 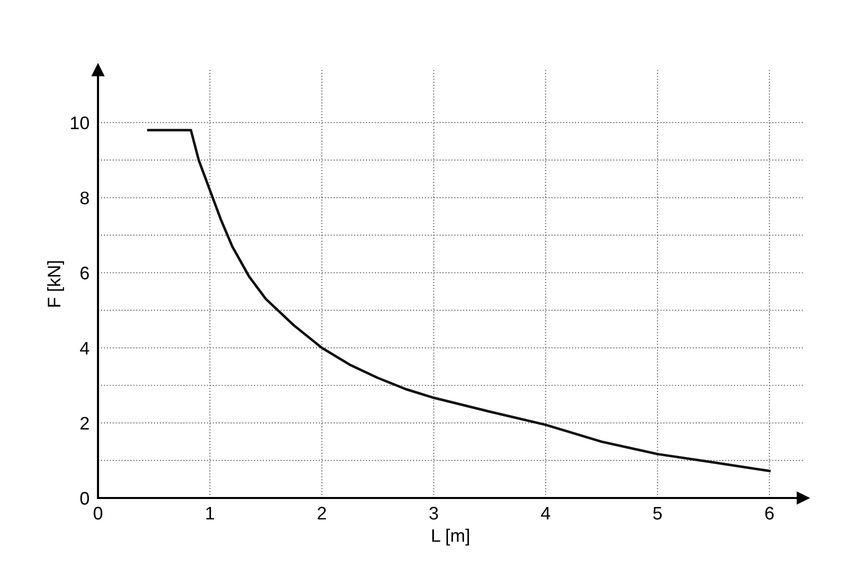 I want to click on y-tick-label: 2, so click(x=84, y=423).